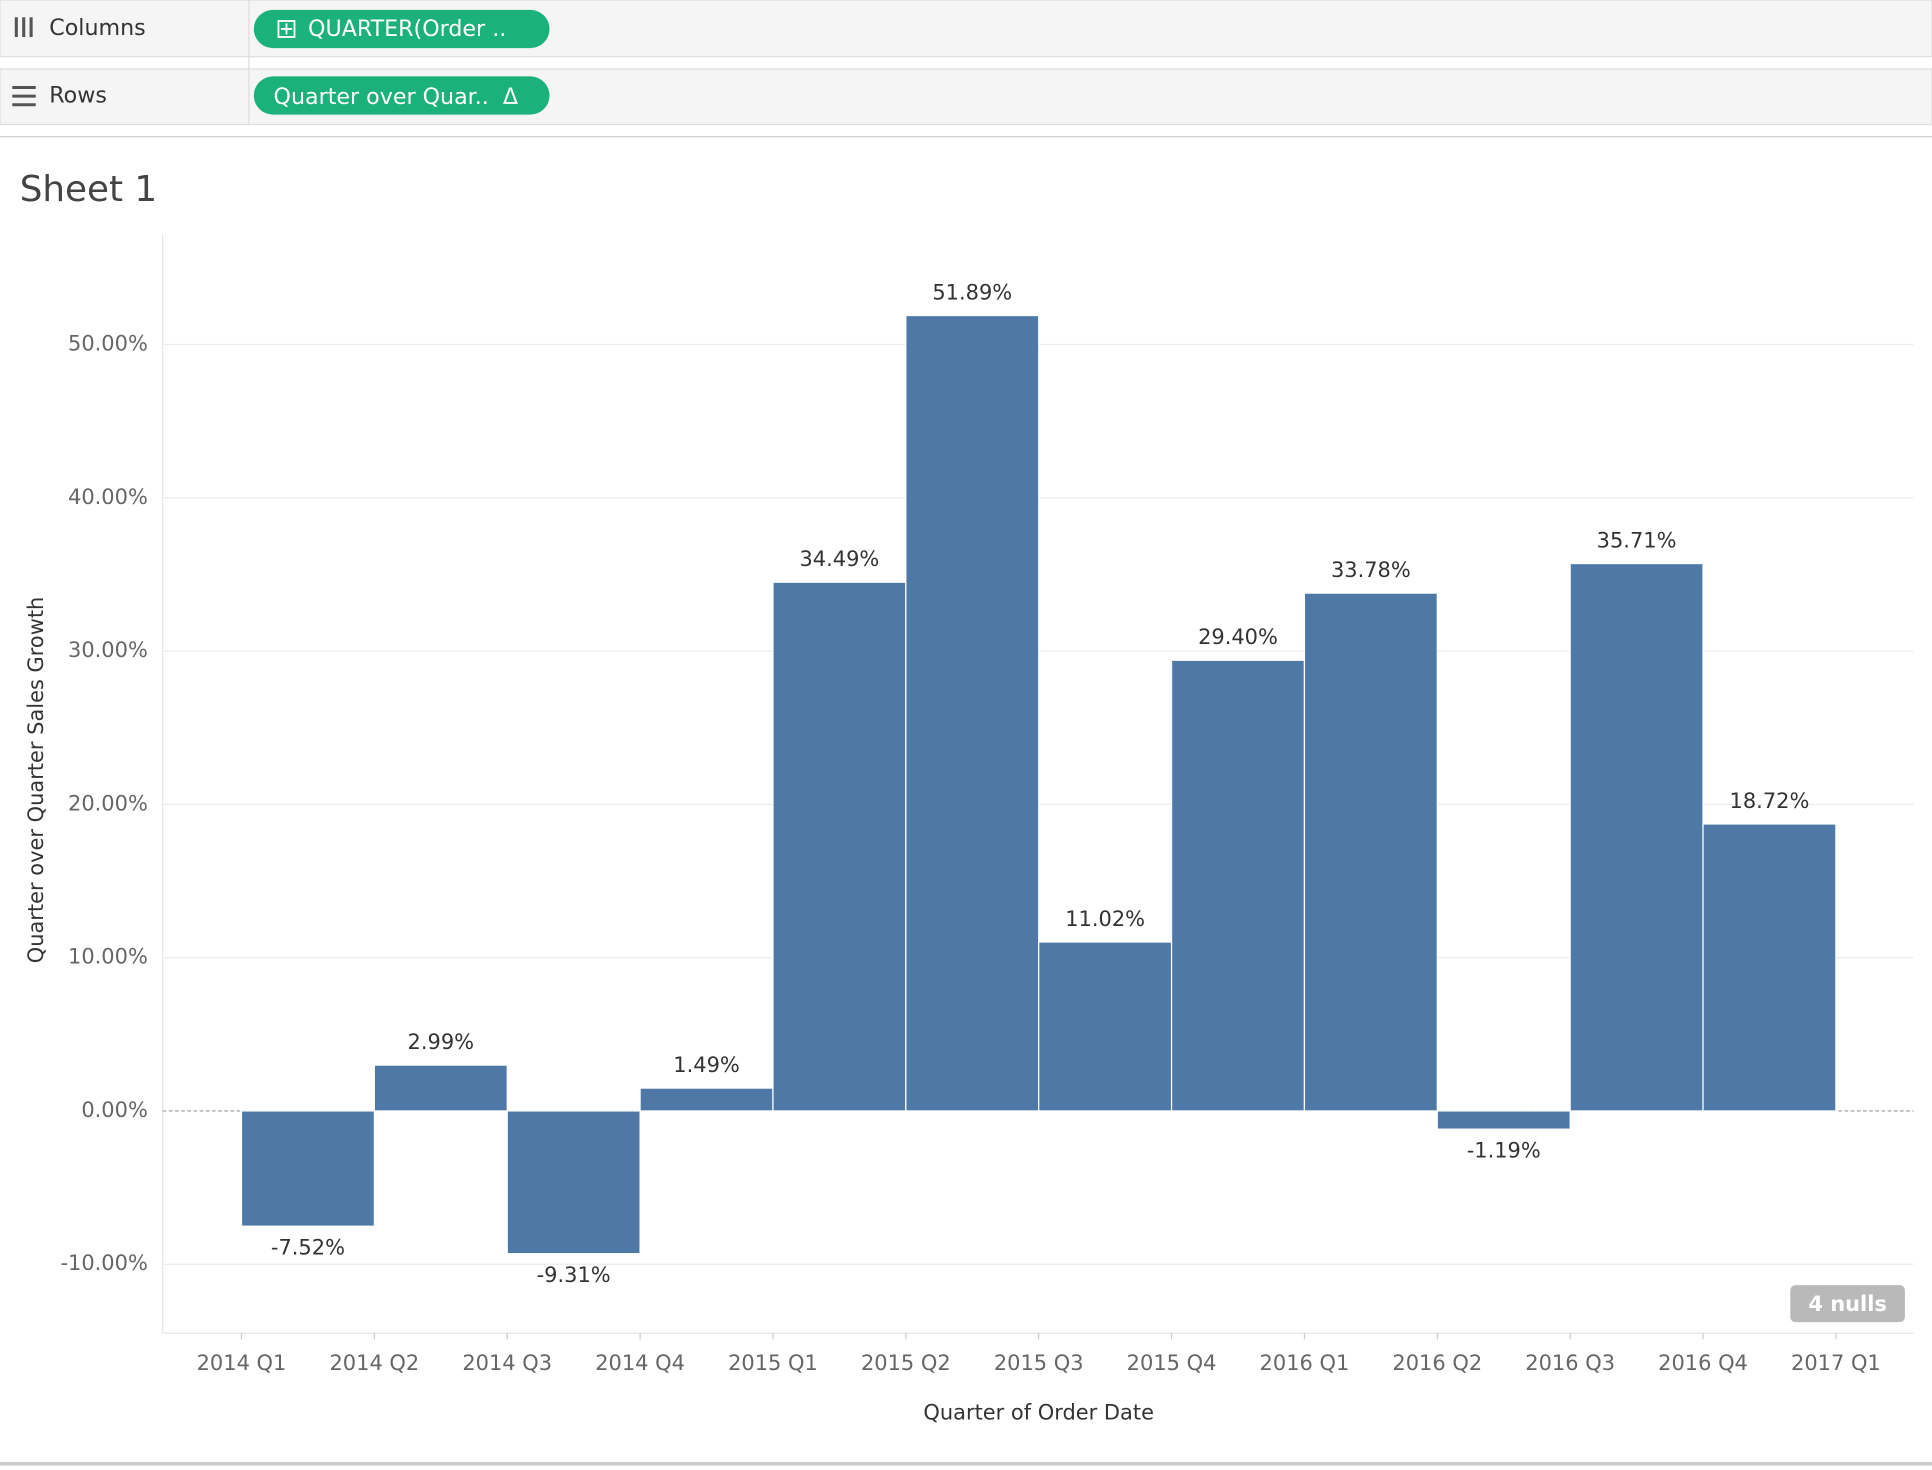  I want to click on data-label: 18.72%, so click(1770, 801).